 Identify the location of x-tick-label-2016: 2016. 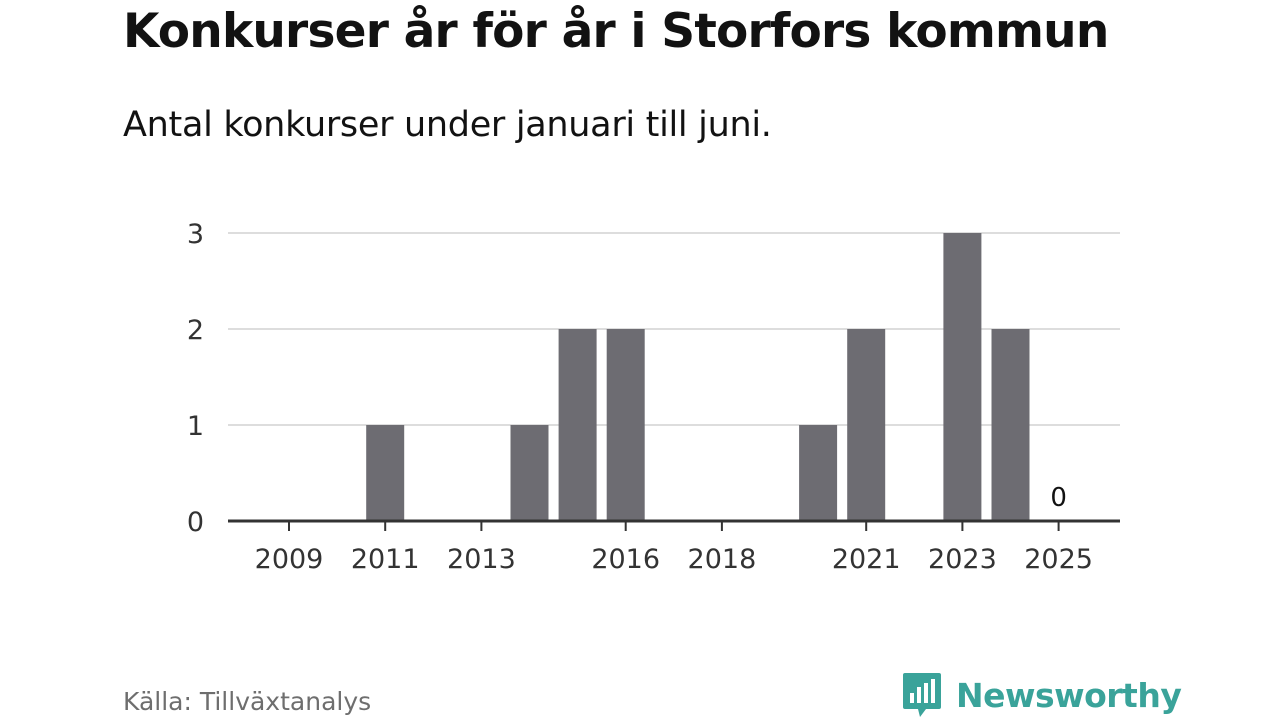
(625, 559).